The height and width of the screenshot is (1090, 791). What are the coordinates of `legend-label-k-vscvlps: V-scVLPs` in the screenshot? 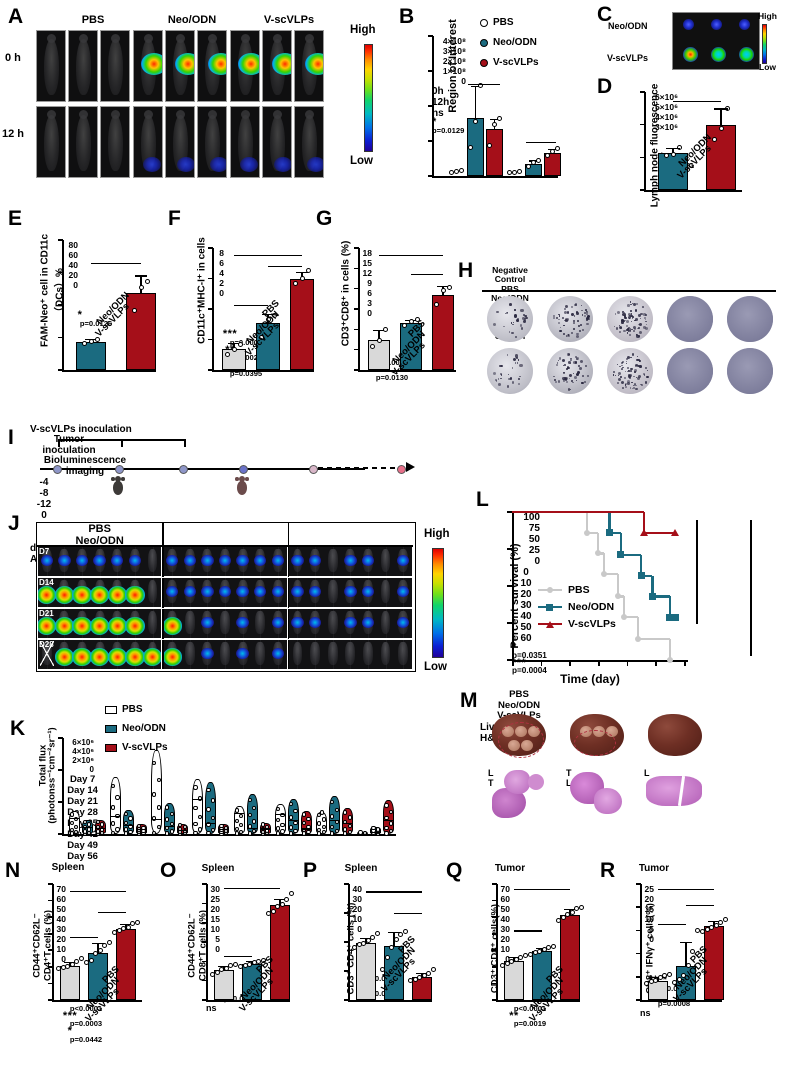 It's located at (145, 748).